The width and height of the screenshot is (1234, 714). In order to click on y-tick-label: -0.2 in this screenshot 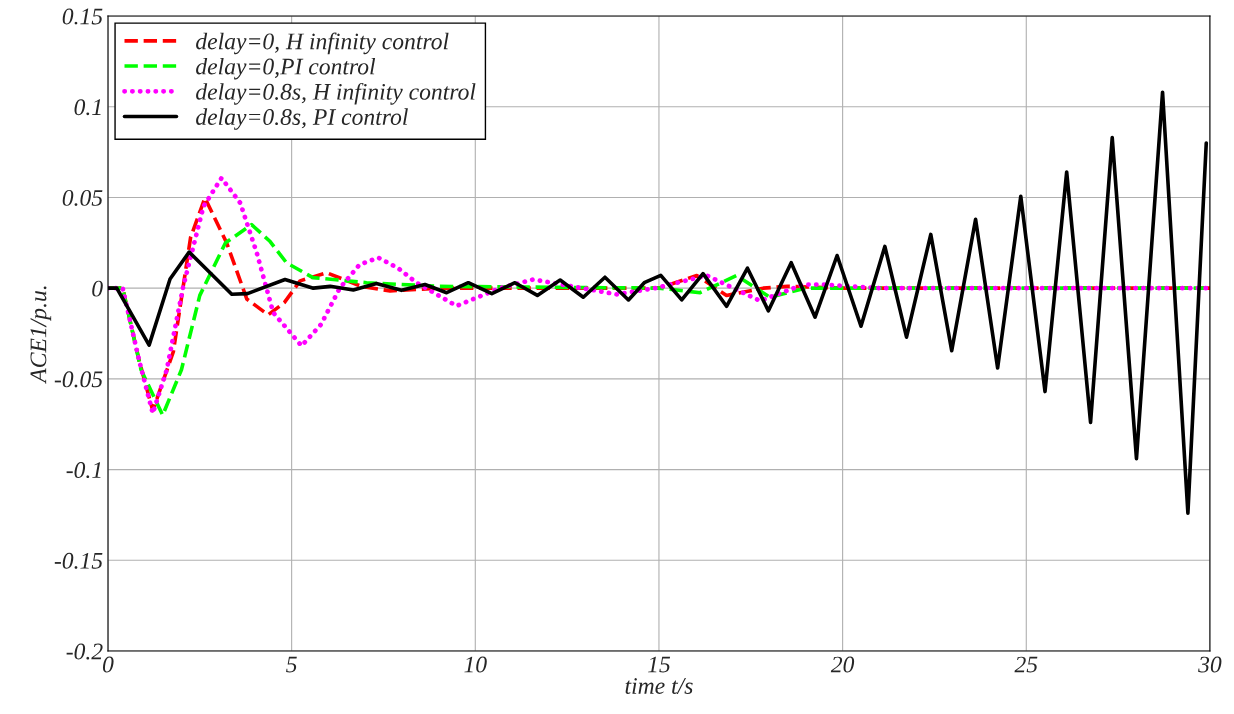, I will do `click(84, 651)`.